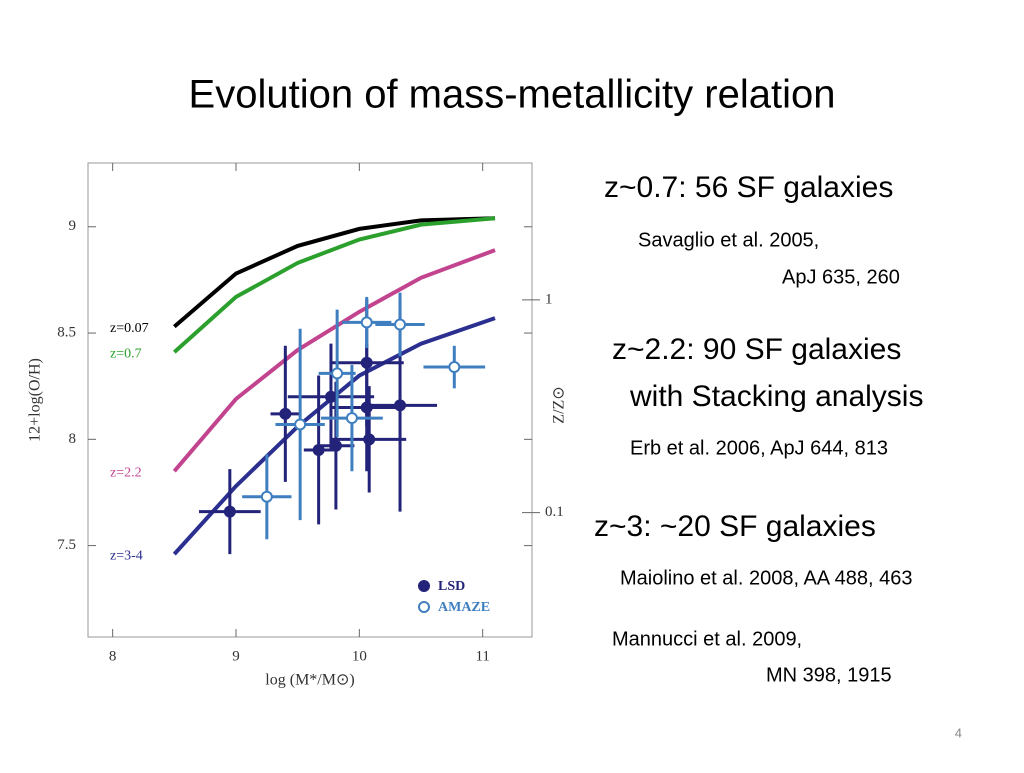  What do you see at coordinates (359, 656) in the screenshot?
I see `x-tick-label: 10` at bounding box center [359, 656].